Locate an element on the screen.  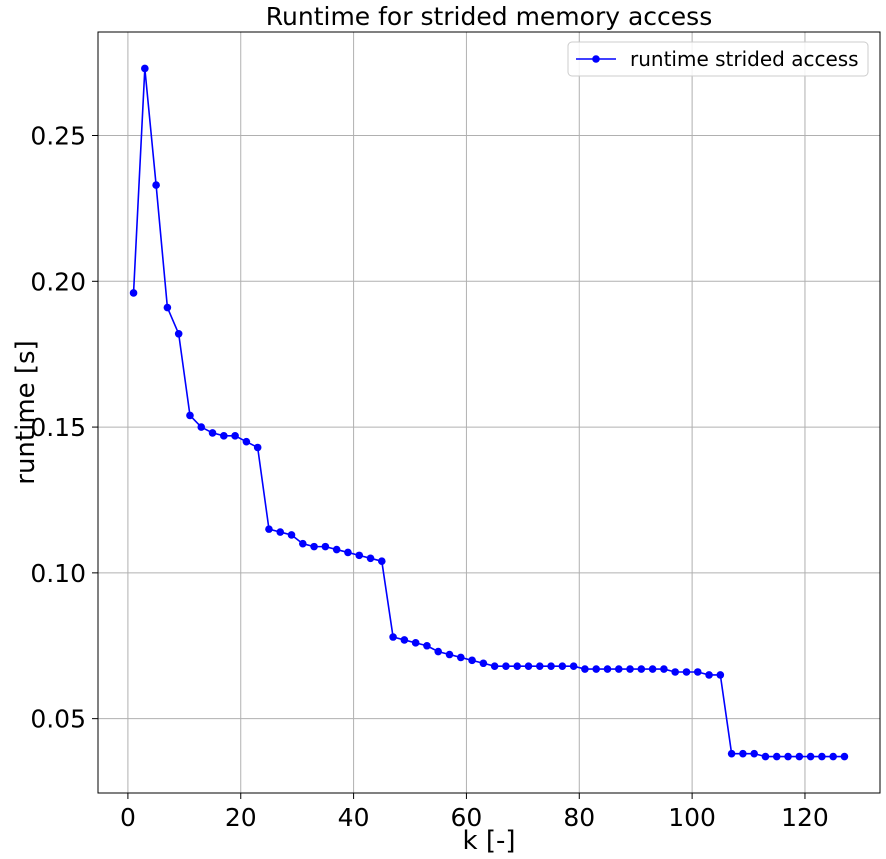
y-tick-label: 0.15 is located at coordinates (58, 427).